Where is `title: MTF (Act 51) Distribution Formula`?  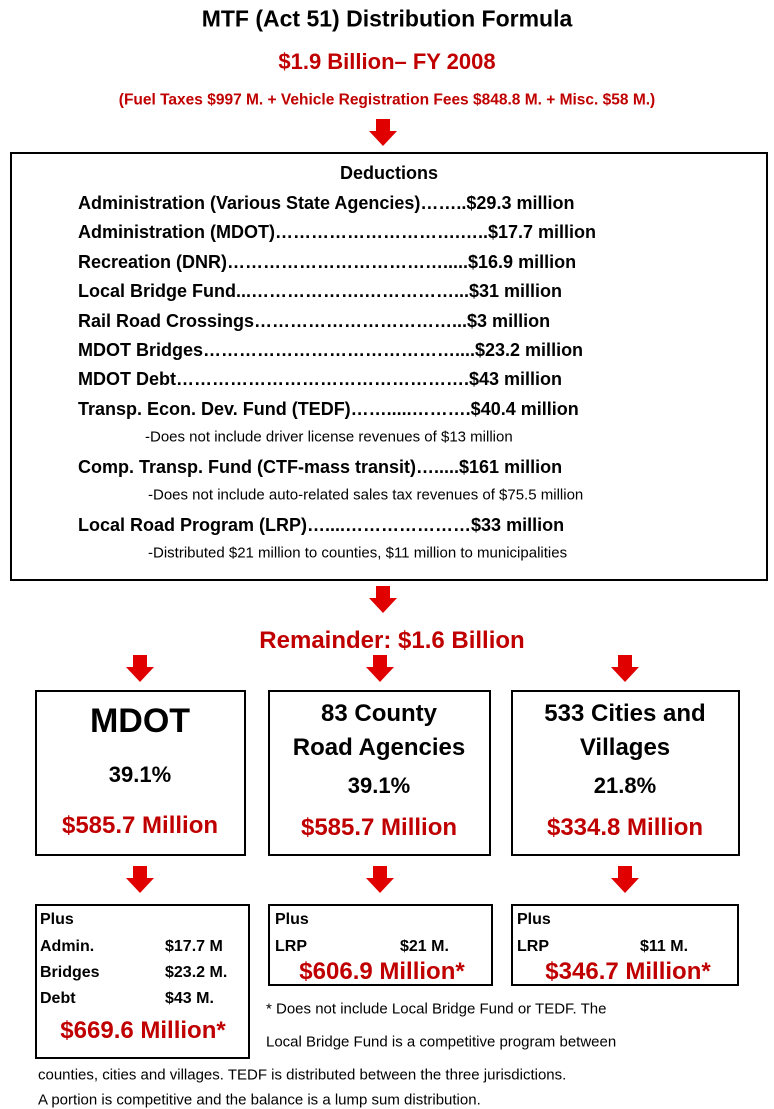
title: MTF (Act 51) Distribution Formula is located at coordinates (387, 18).